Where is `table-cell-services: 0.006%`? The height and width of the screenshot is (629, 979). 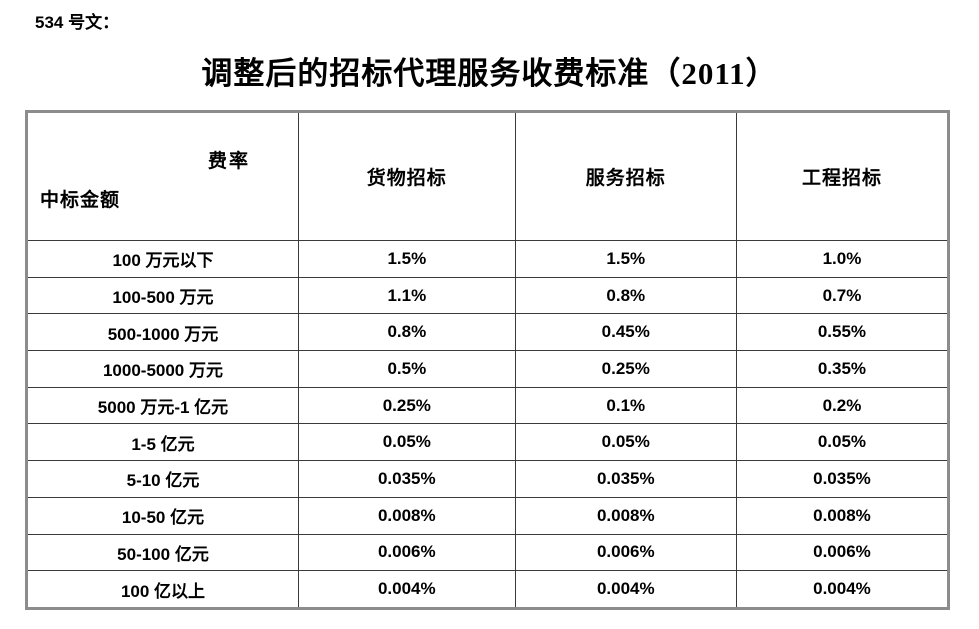
table-cell-services: 0.006% is located at coordinates (625, 552).